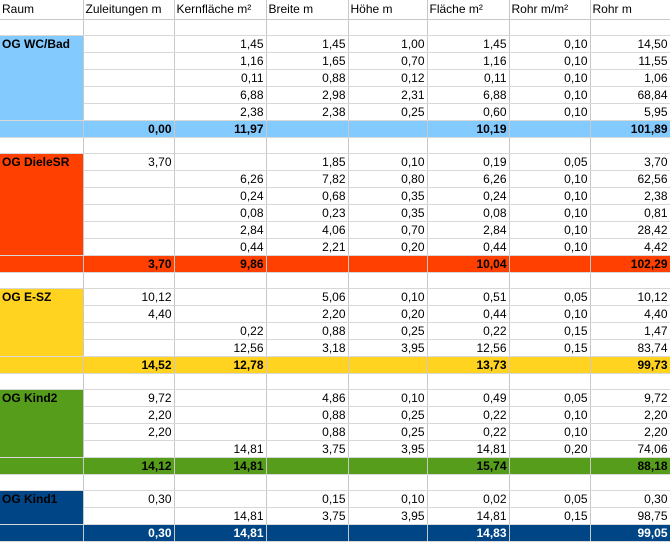 The image size is (670, 546). What do you see at coordinates (630, 314) in the screenshot?
I see `value-cell: 4,40` at bounding box center [630, 314].